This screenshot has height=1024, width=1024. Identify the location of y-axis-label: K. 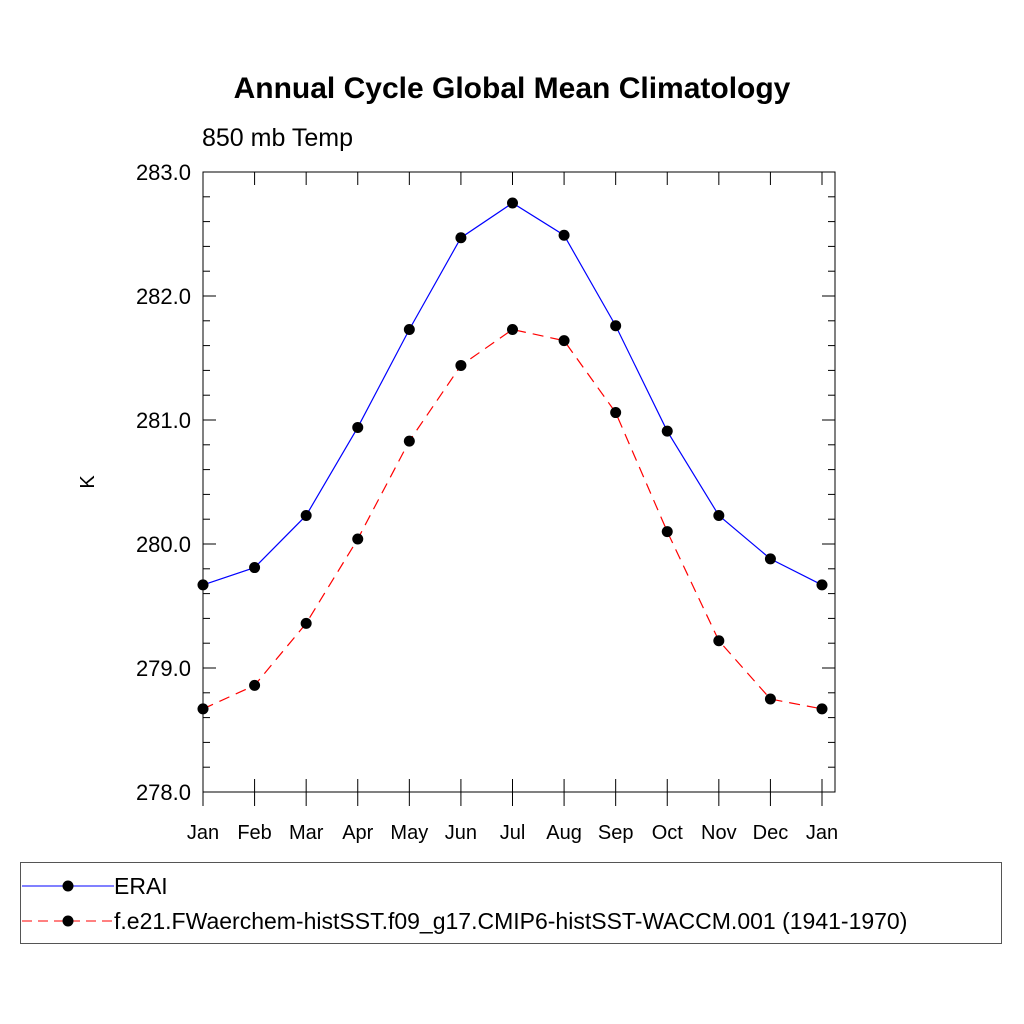
(88, 482).